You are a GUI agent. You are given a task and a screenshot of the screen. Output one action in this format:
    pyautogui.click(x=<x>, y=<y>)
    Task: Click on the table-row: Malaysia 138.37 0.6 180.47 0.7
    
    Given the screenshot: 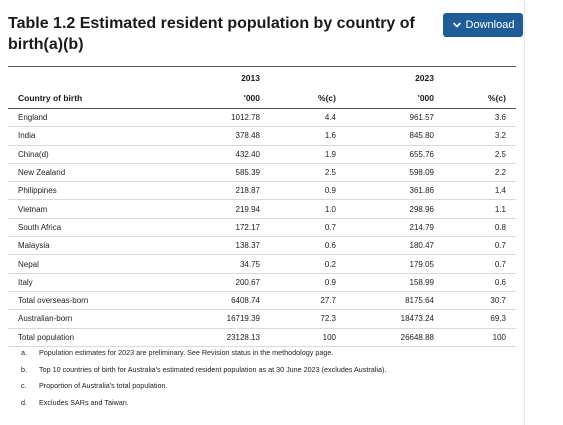 What is the action you would take?
    pyautogui.click(x=262, y=246)
    